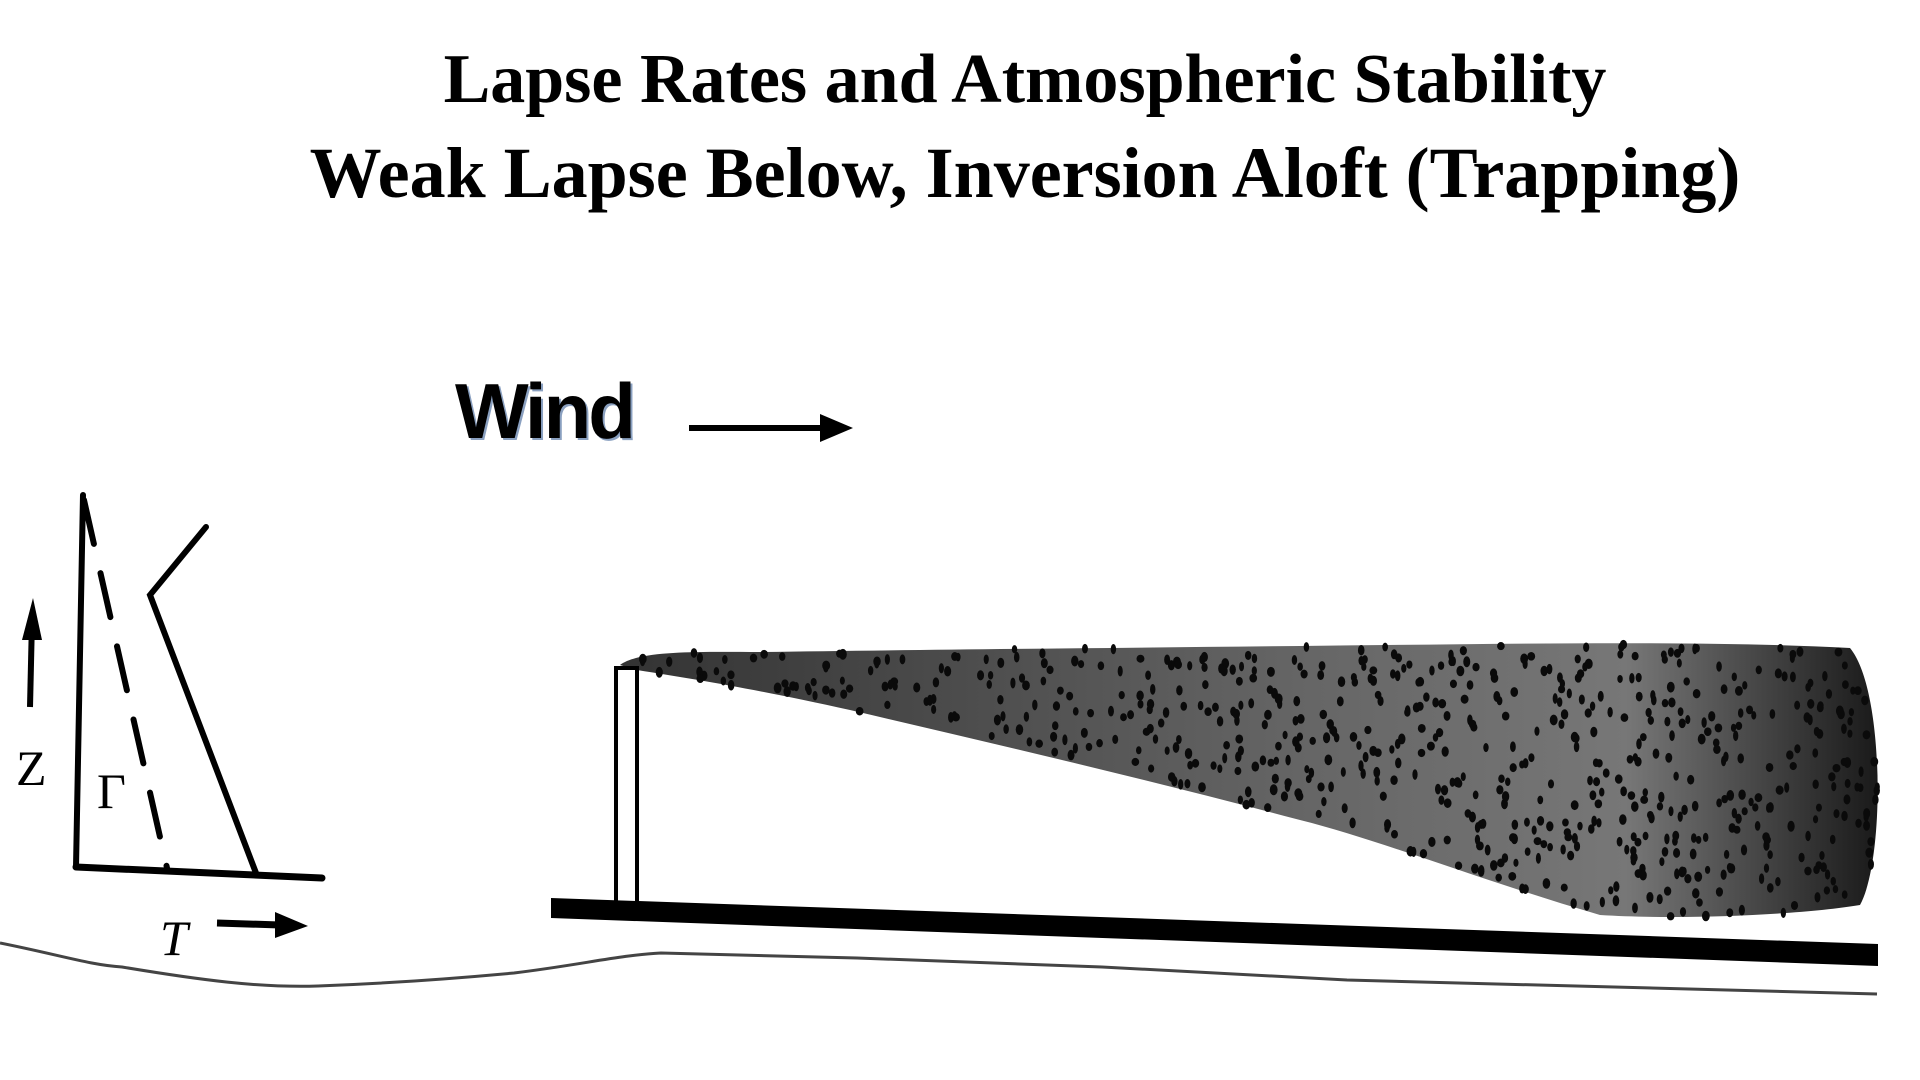 The height and width of the screenshot is (1080, 1920). Describe the element at coordinates (939, 968) in the screenshot. I see `terrain-line` at that location.